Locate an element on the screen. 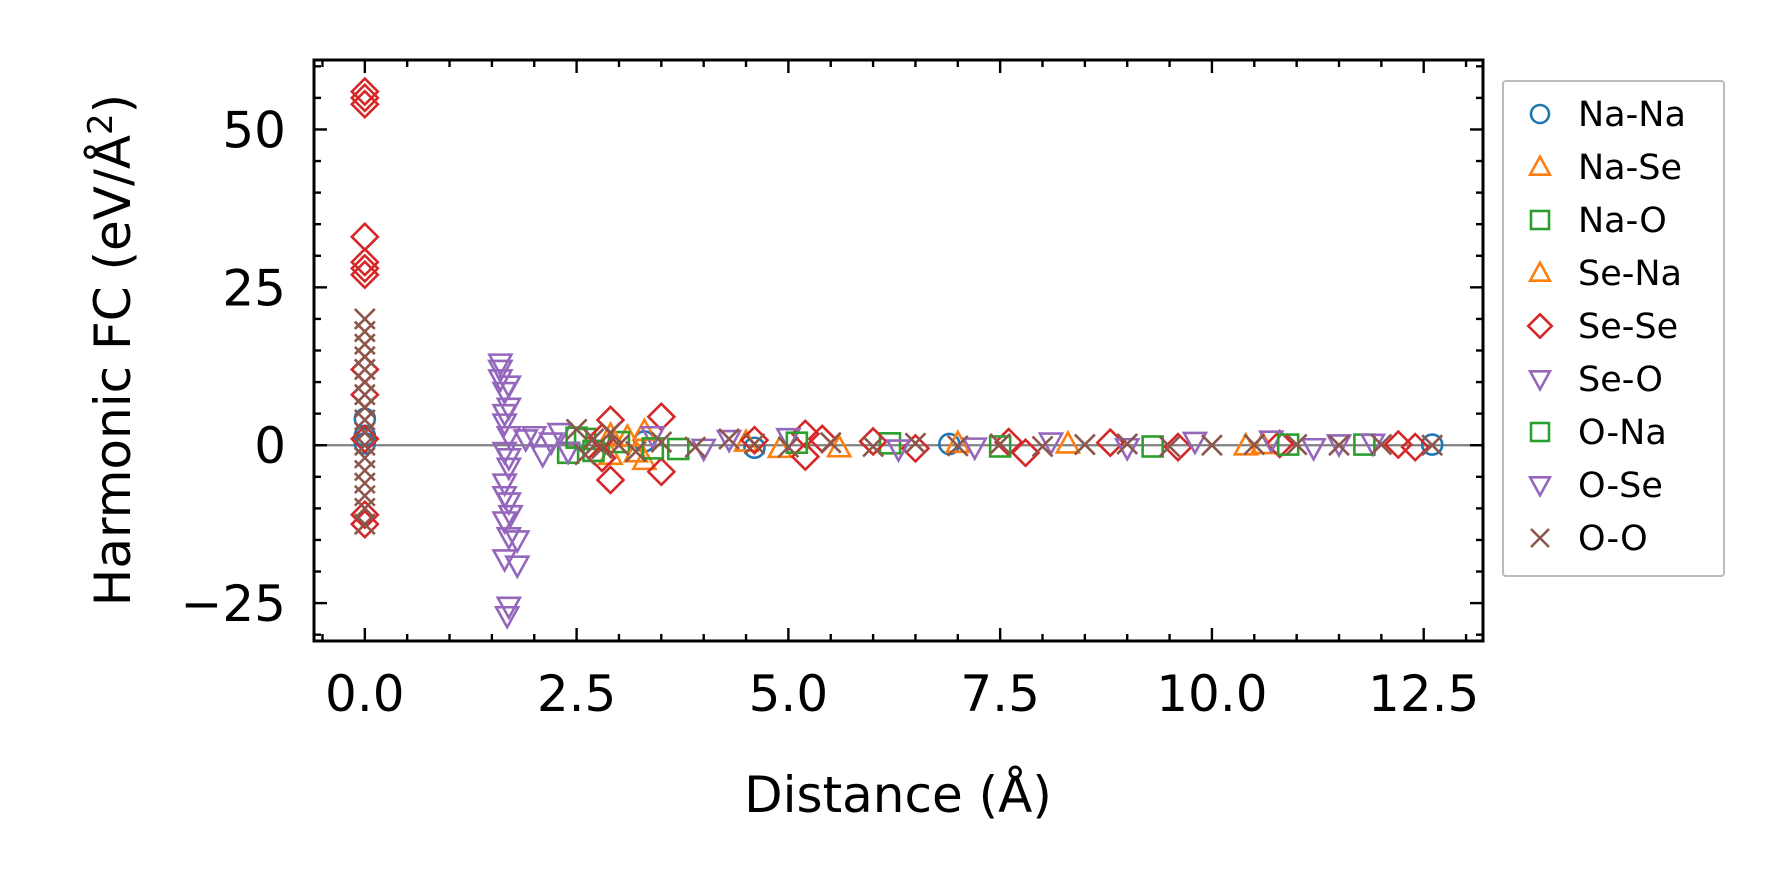 The image size is (1774, 883). legend-item-o-o: O-O is located at coordinates (1589, 539).